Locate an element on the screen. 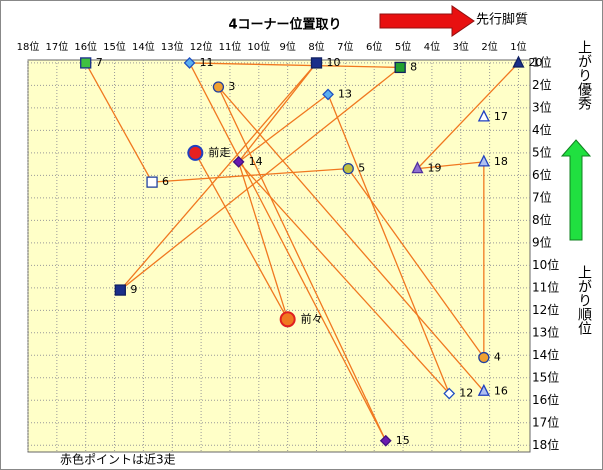  point-label: 8 is located at coordinates (413, 66).